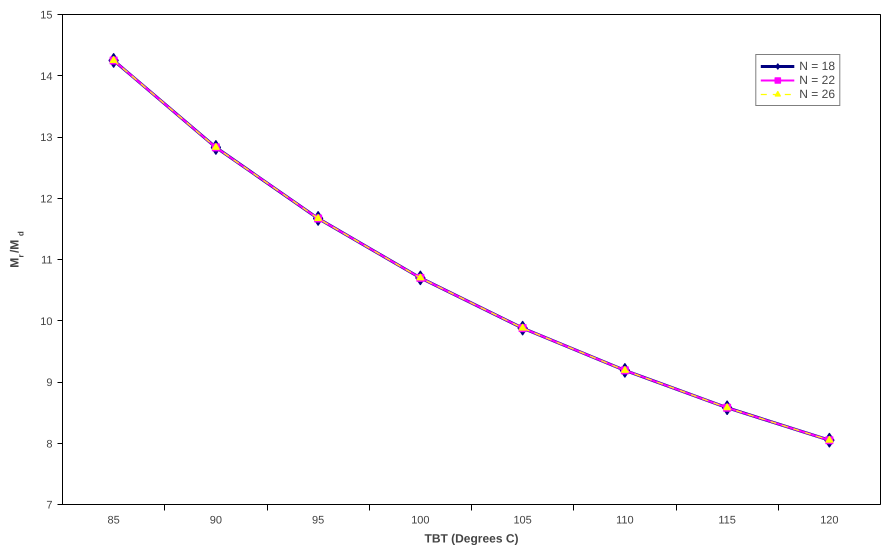  Describe the element at coordinates (216, 520) in the screenshot. I see `x-tick-label: 90` at that location.